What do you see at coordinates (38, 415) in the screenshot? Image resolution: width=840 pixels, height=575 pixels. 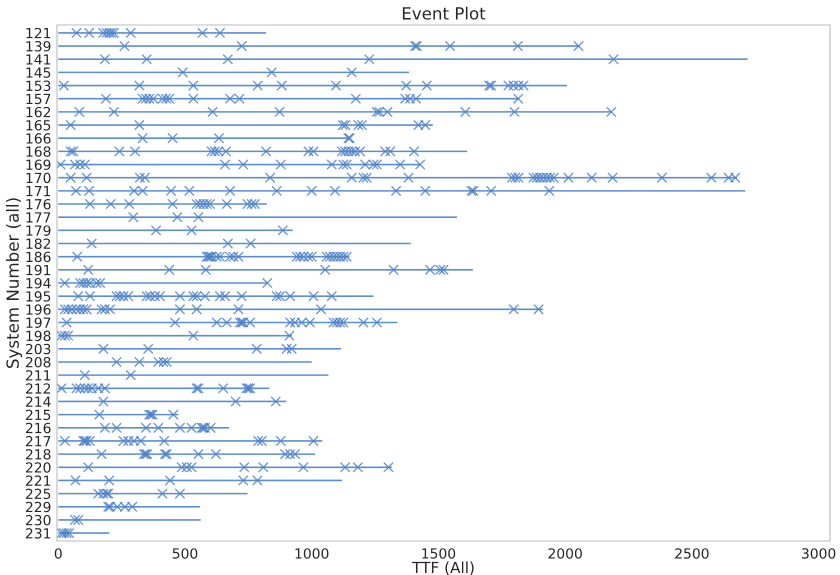 I see `y-tick-label: 215` at bounding box center [38, 415].